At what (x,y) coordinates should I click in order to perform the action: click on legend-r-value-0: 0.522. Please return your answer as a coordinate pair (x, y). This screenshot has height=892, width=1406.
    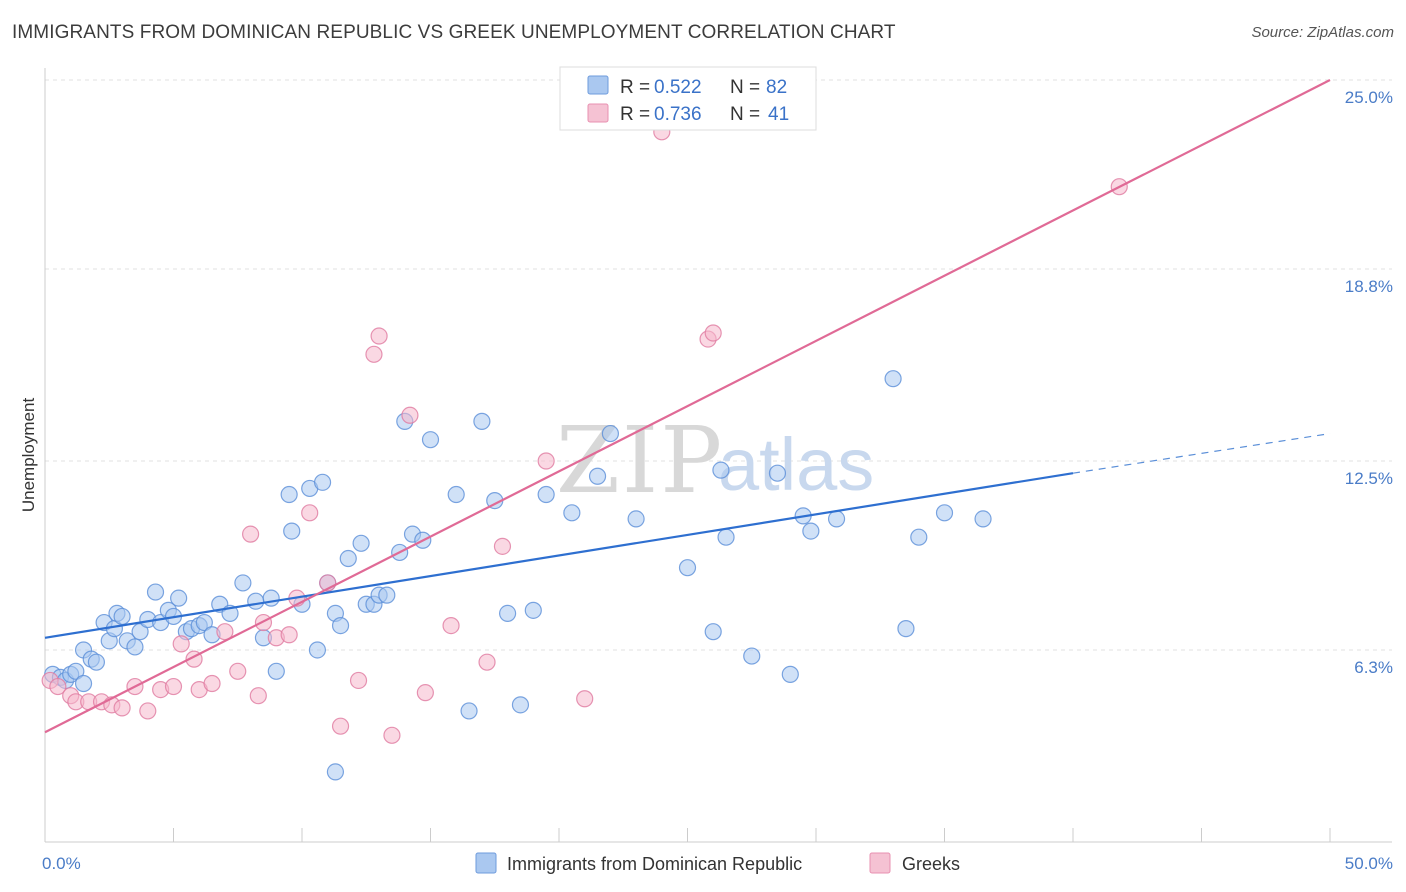
    Looking at the image, I should click on (678, 87).